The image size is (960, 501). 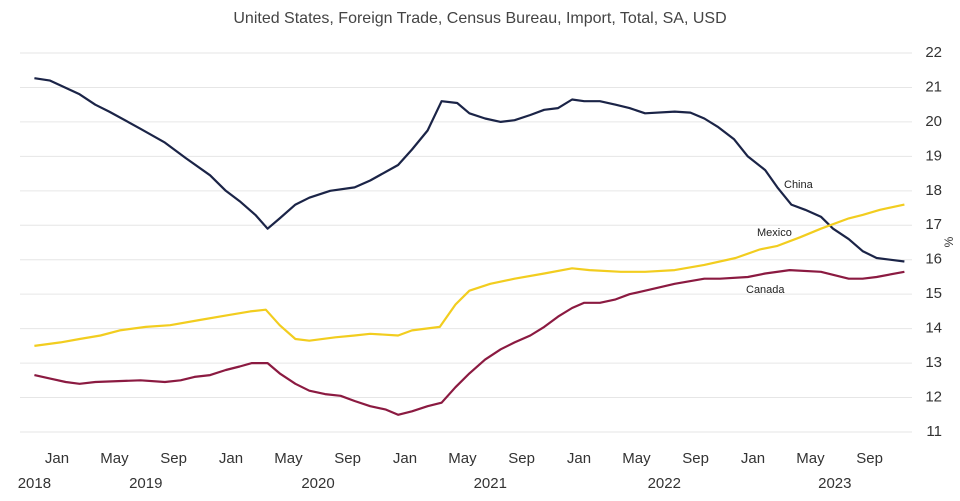 What do you see at coordinates (490, 483) in the screenshot?
I see `x-year-label: 2021` at bounding box center [490, 483].